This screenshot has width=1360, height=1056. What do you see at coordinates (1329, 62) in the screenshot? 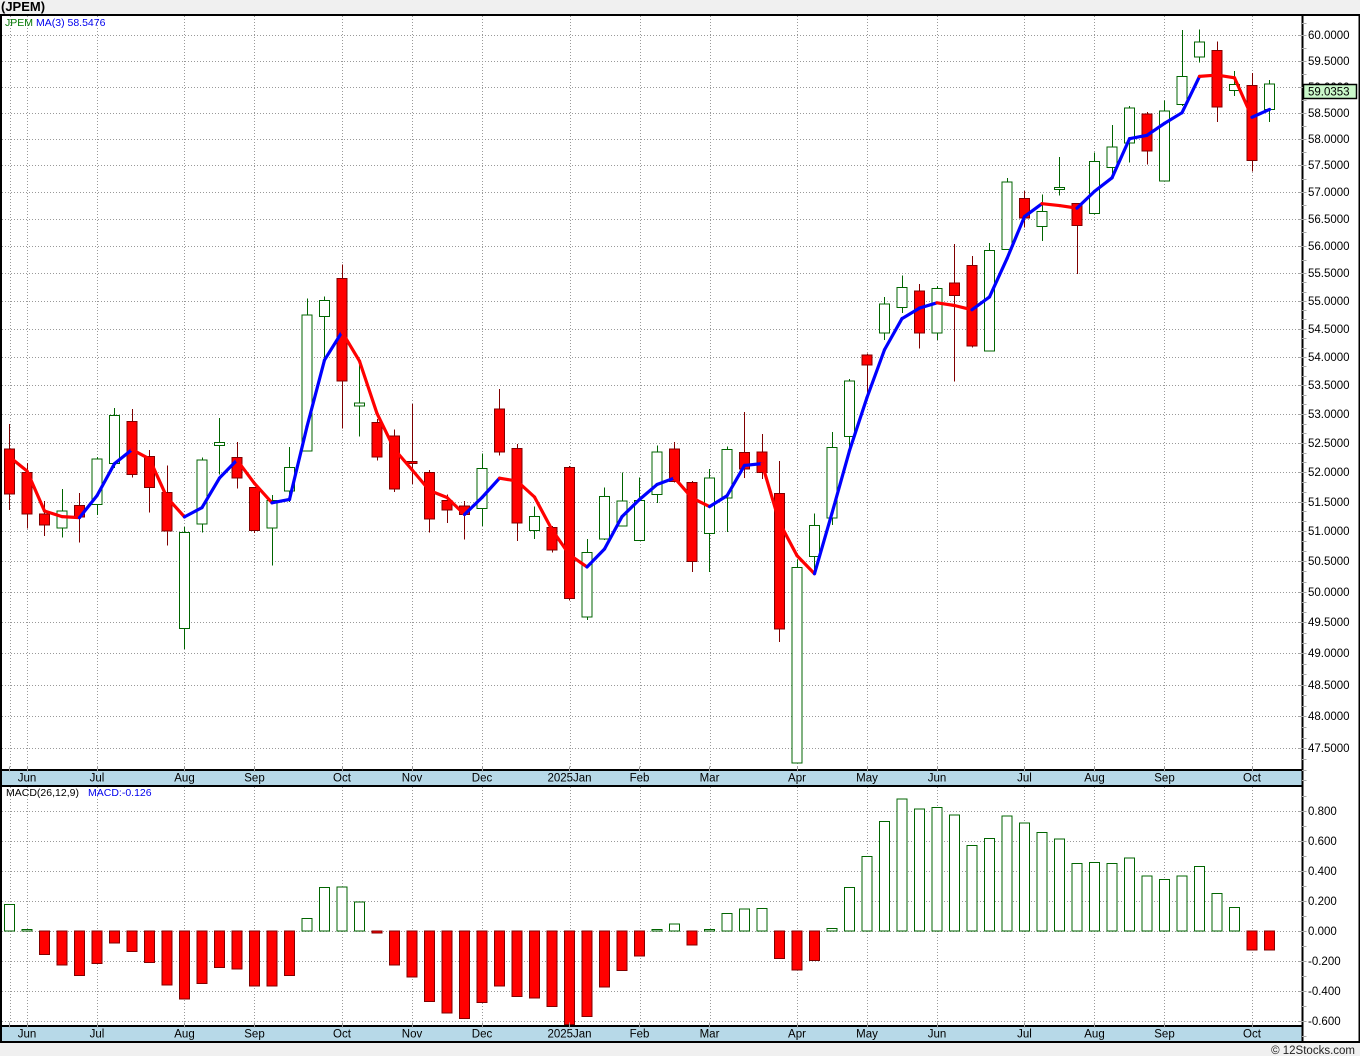
I see `svg-text: 59.5000` at bounding box center [1329, 62].